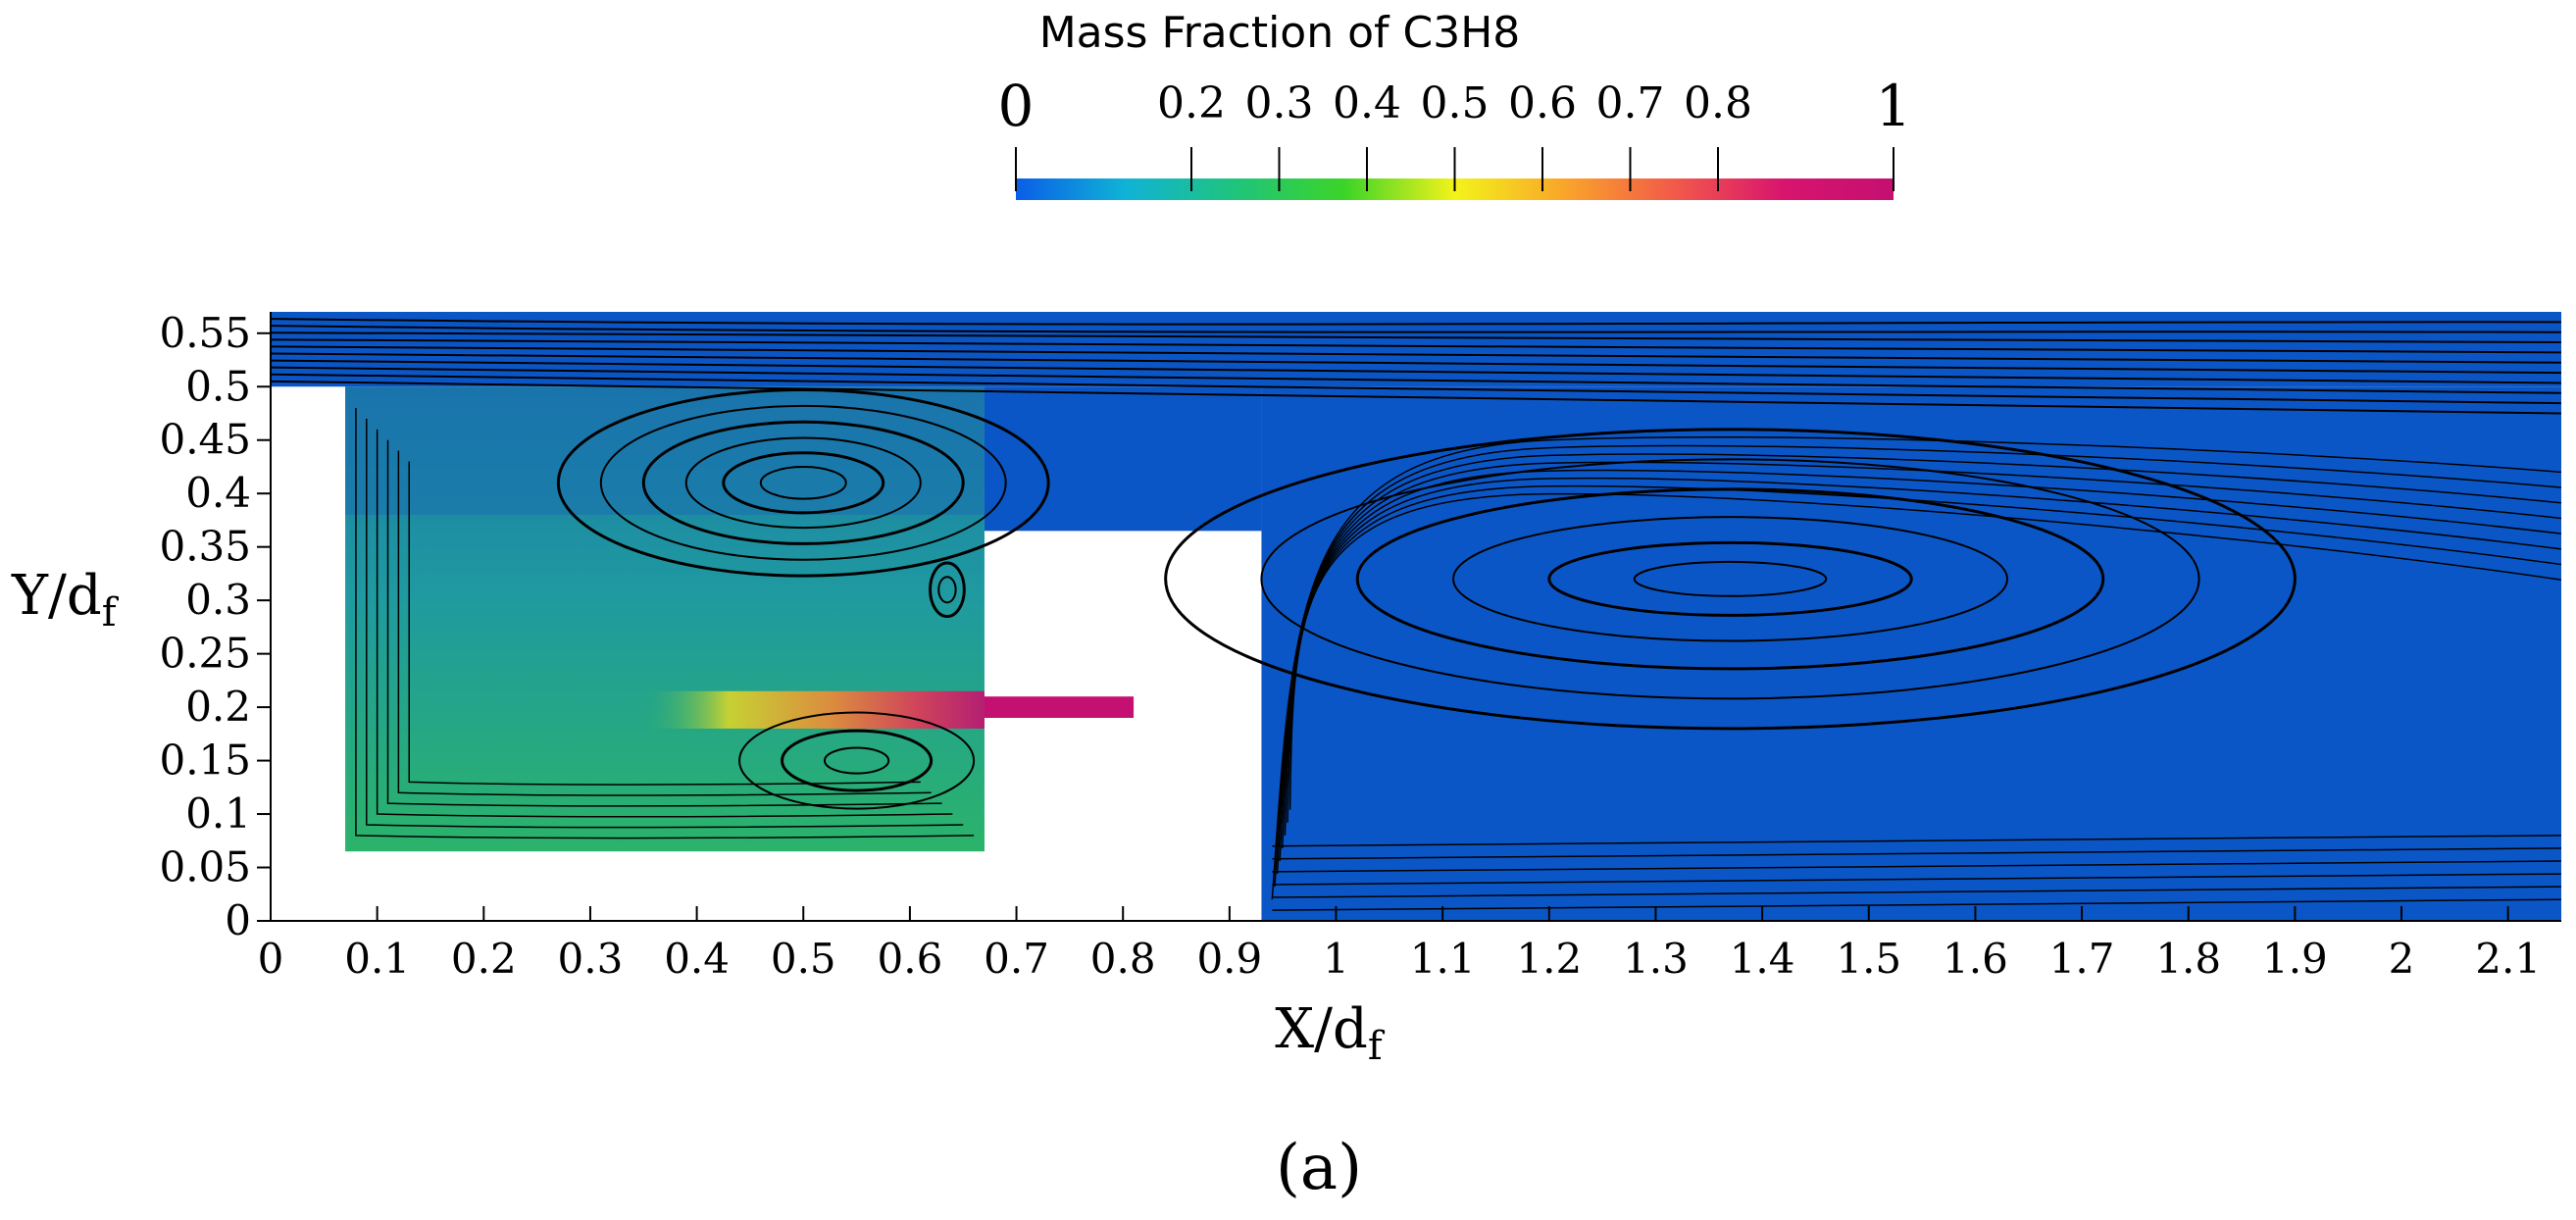 This screenshot has width=2576, height=1220. I want to click on x-tick-label: 0.3, so click(591, 959).